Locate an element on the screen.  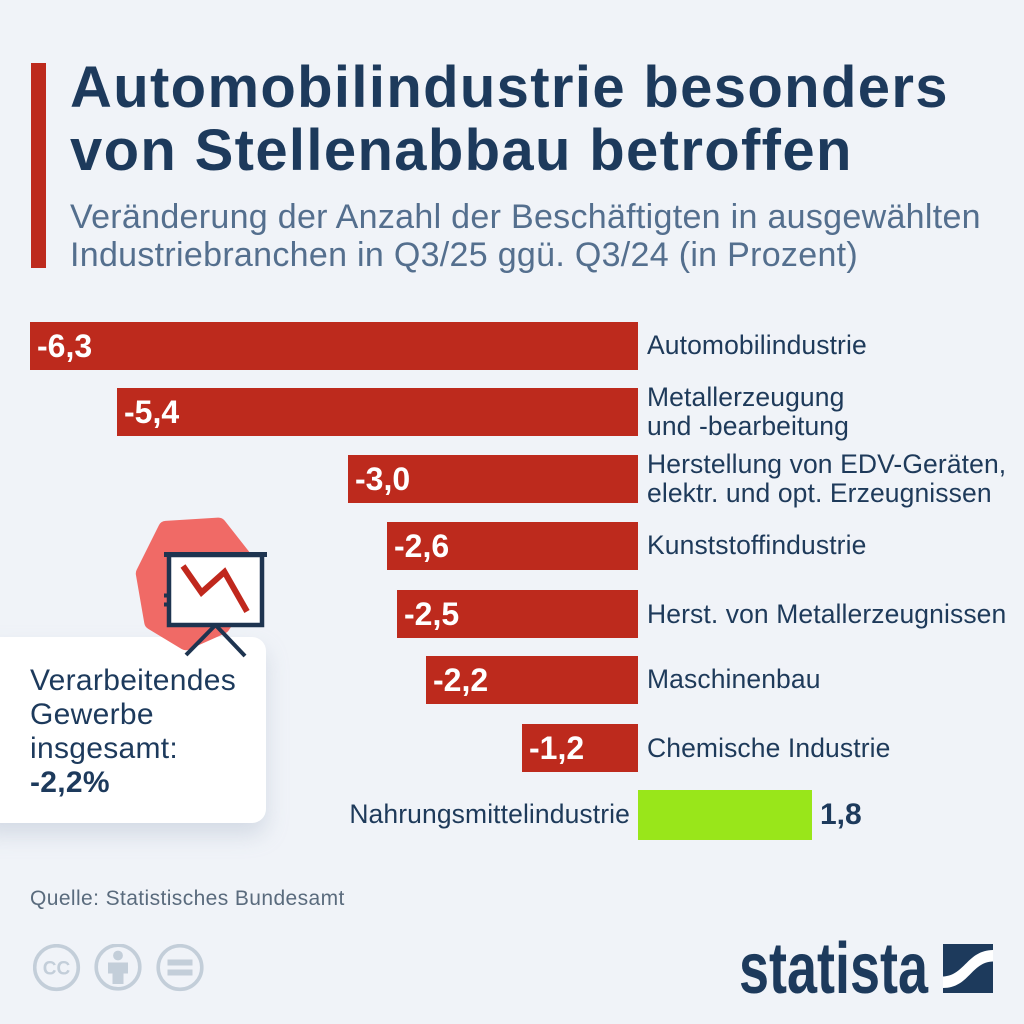
svg-text: statista is located at coordinates (834, 967).